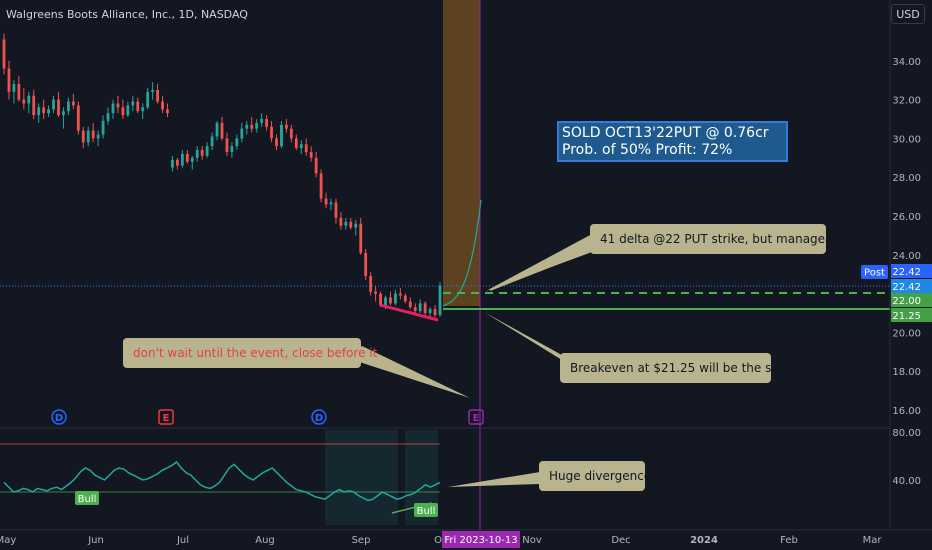 This screenshot has width=932, height=550. I want to click on time-tick-label: Mar, so click(873, 540).